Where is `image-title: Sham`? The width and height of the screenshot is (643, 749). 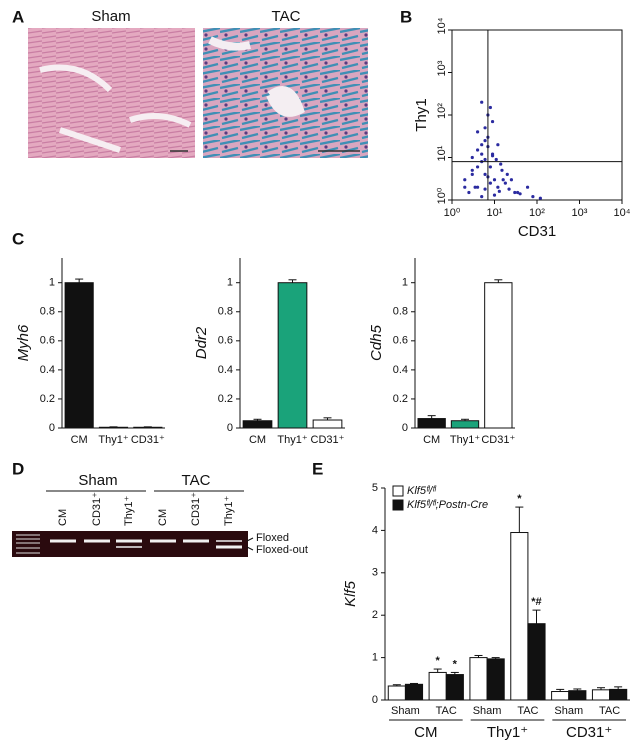
image-title: Sham is located at coordinates (110, 16).